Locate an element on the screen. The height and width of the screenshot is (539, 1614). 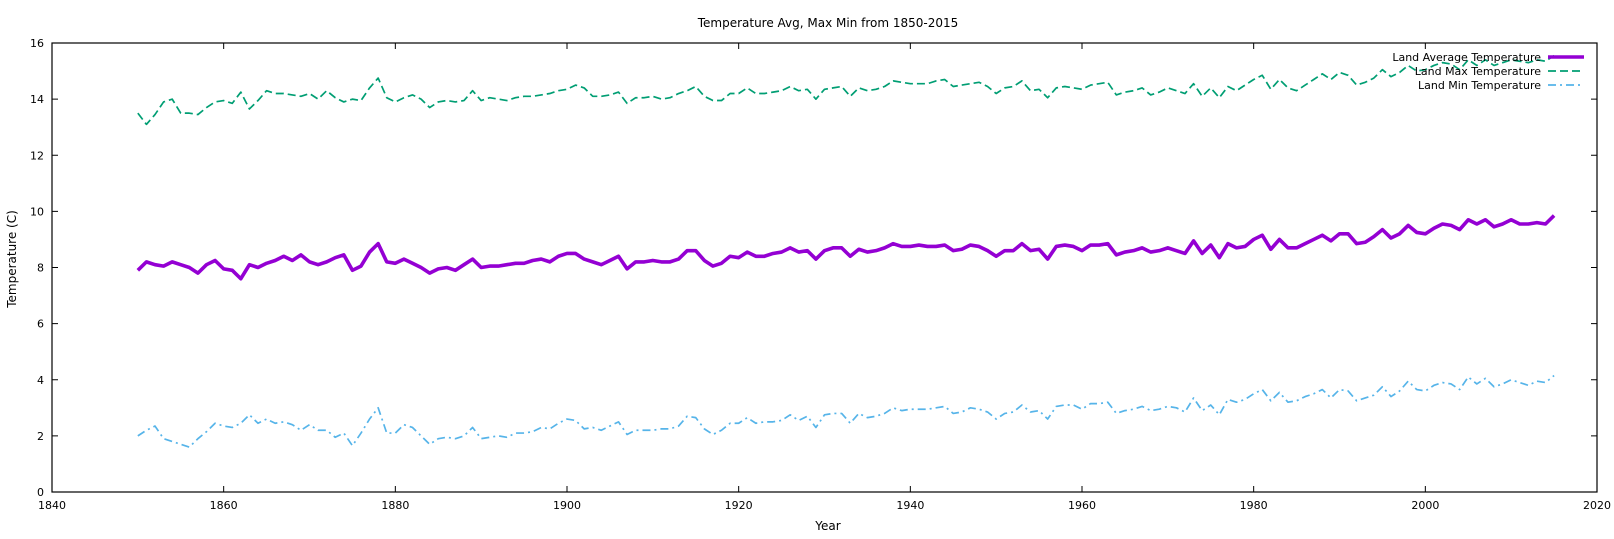
y-tick-label: 6 is located at coordinates (40, 324).